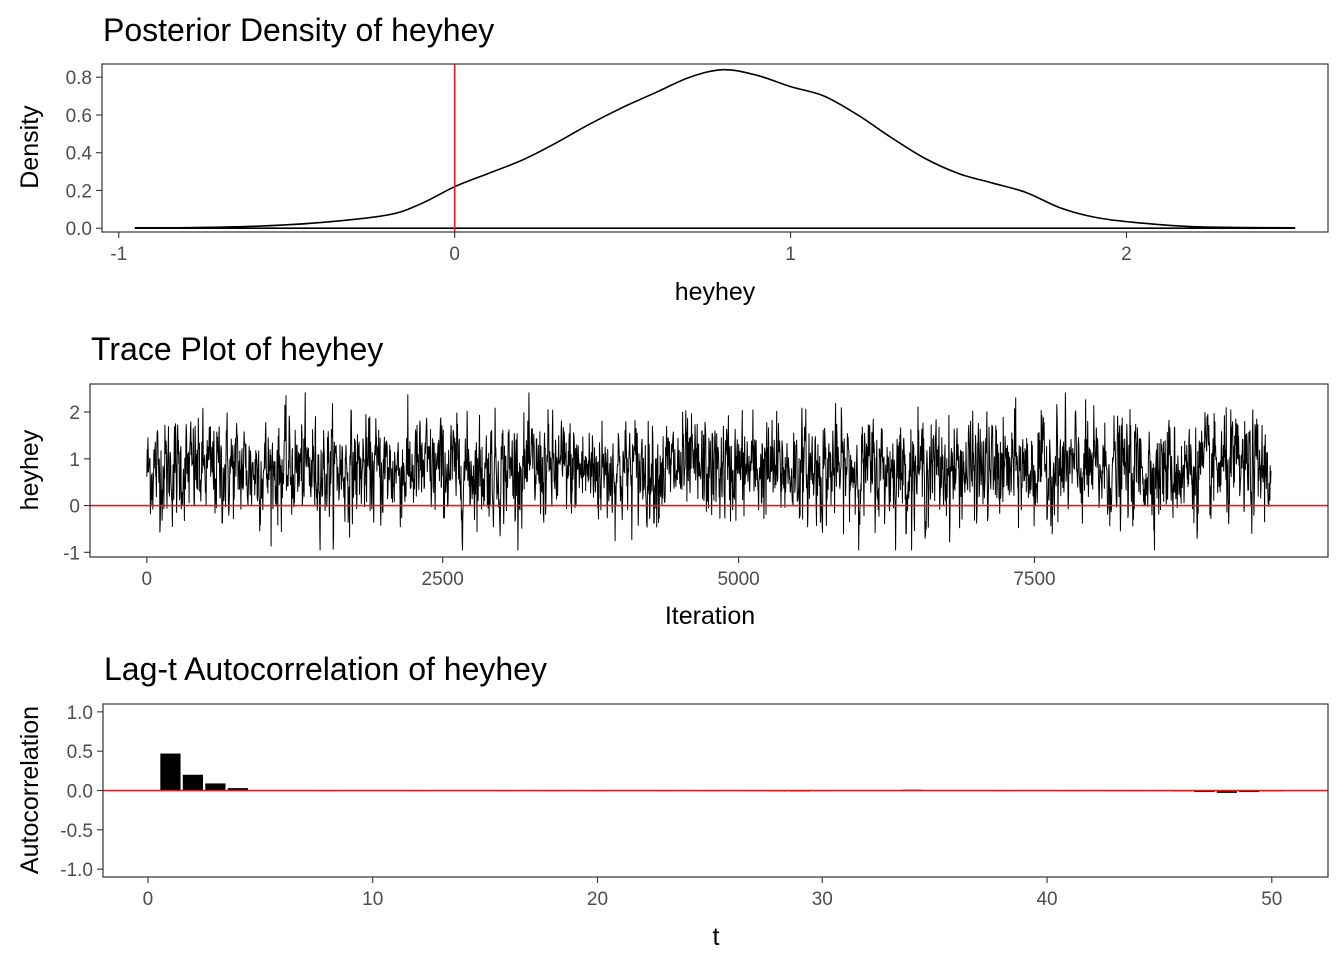 This screenshot has height=960, width=1344. Describe the element at coordinates (147, 579) in the screenshot. I see `trace-x-tick-label: 0` at that location.